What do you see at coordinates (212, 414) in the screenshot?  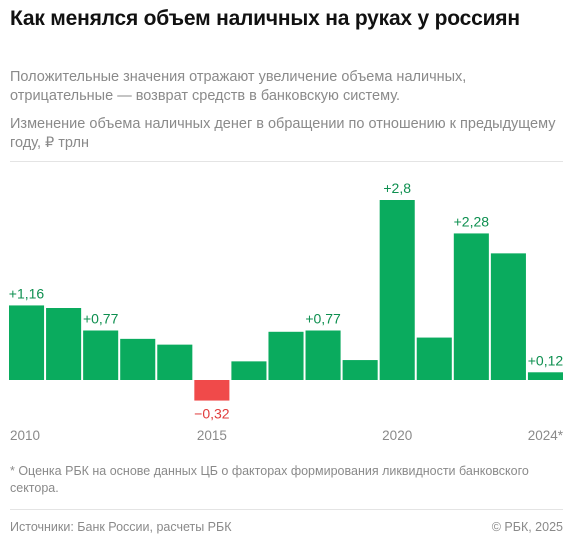 I see `value-label-2015: −0,32` at bounding box center [212, 414].